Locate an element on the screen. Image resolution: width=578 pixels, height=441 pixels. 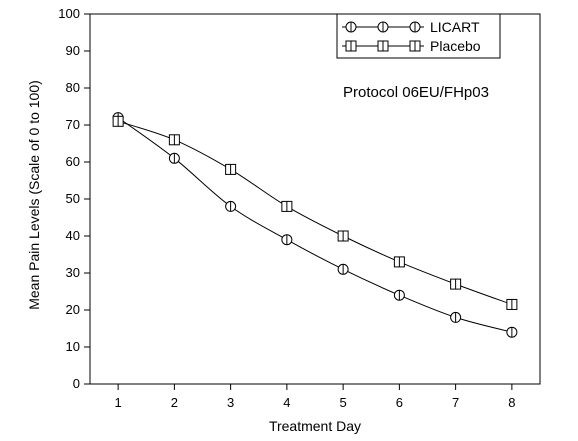
y-axis-title: Mean Pain Levels (Scale of 0 to 100) is located at coordinates (34, 195).